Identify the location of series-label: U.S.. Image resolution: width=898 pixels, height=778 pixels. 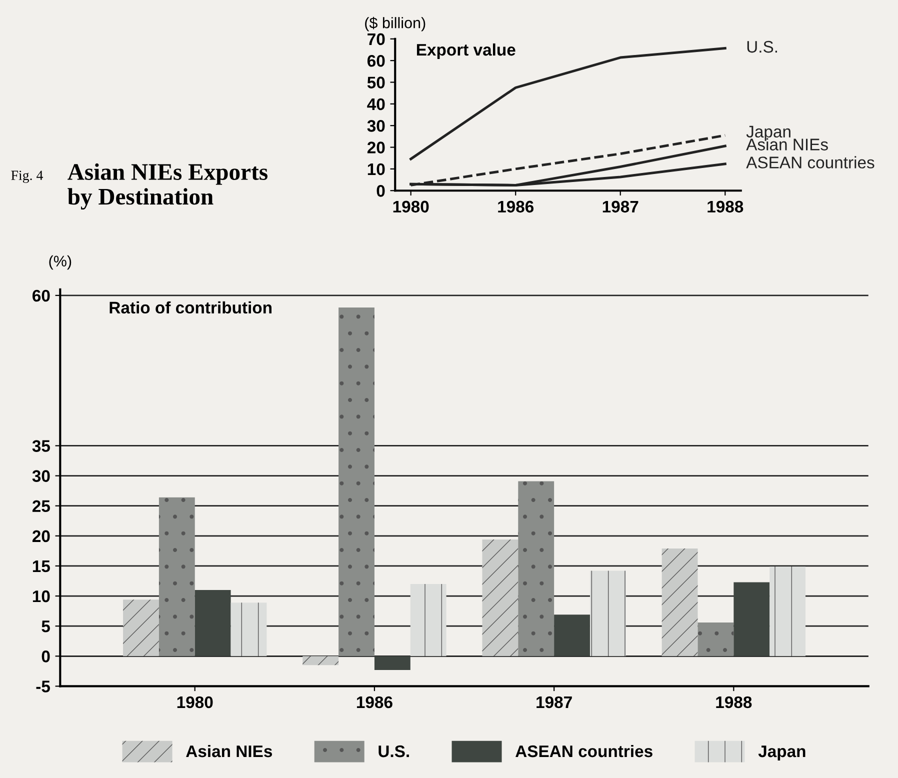
(762, 46).